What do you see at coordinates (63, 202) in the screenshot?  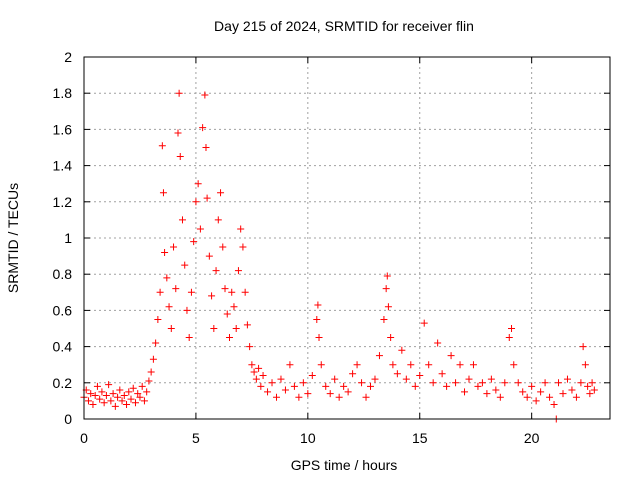 I see `y-tick-label: 1.2` at bounding box center [63, 202].